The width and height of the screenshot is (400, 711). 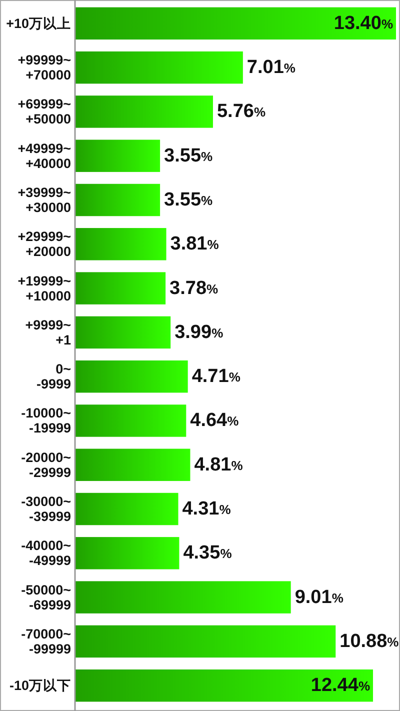 I want to click on data-label: 10.88%, so click(x=370, y=641).